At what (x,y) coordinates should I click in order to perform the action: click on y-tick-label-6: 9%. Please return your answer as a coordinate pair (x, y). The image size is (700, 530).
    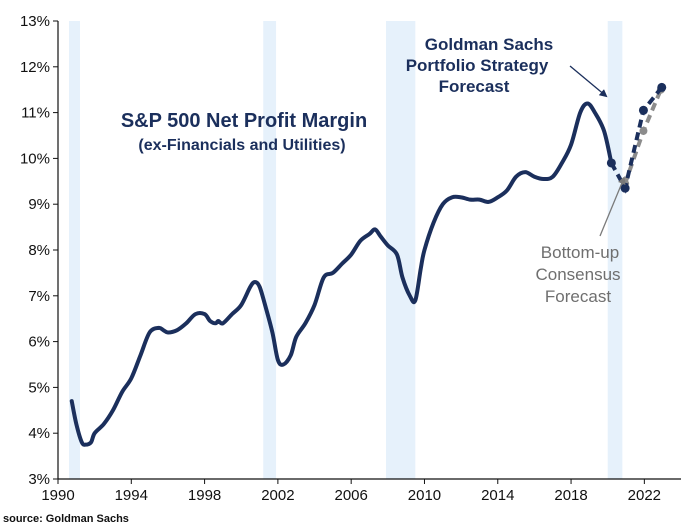
    Looking at the image, I should click on (39, 204).